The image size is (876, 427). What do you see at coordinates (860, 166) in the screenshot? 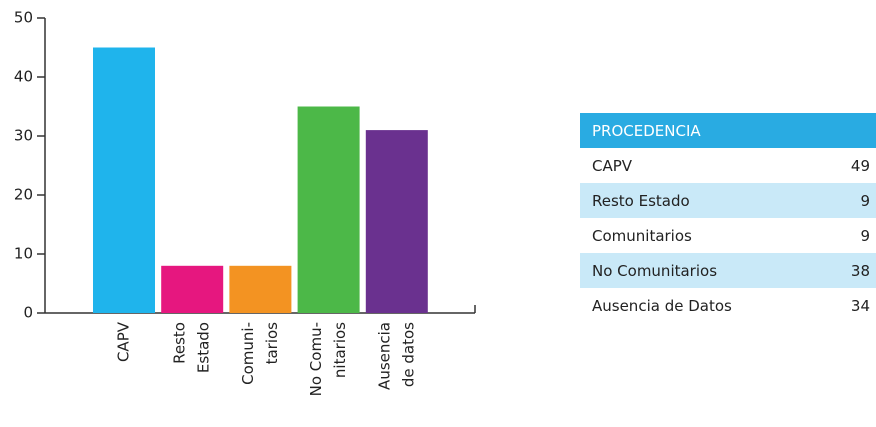
I see `table-cell: 49` at bounding box center [860, 166].